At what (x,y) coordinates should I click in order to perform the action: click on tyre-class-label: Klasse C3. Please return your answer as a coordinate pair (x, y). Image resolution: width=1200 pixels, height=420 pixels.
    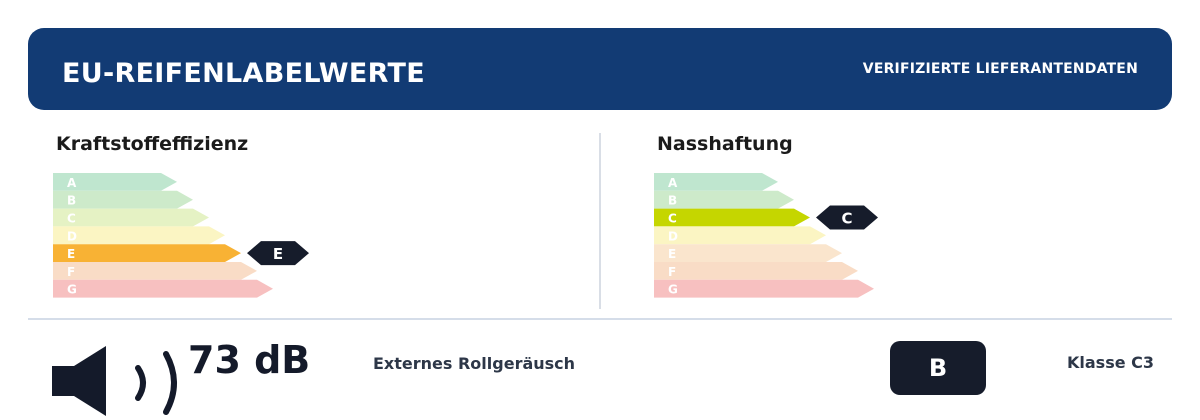
    Looking at the image, I should click on (1111, 362).